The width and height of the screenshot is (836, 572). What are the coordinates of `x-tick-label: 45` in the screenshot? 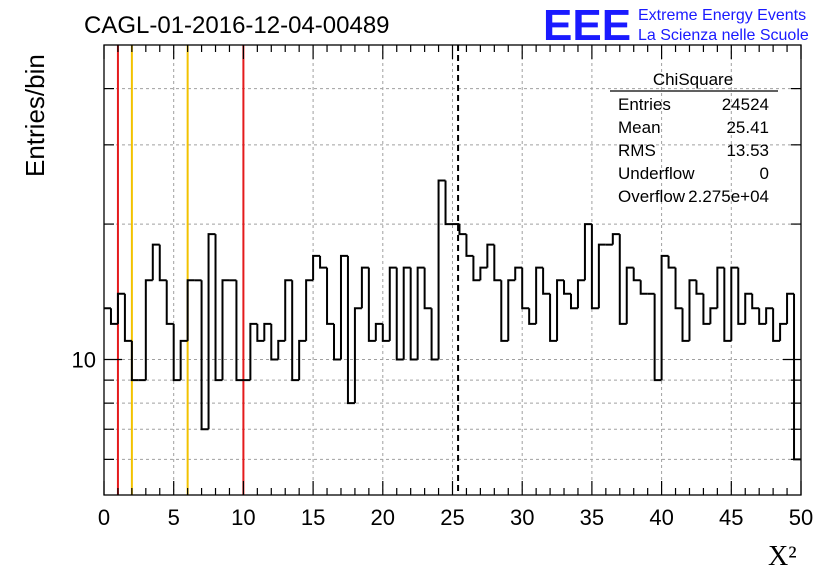 It's located at (731, 517).